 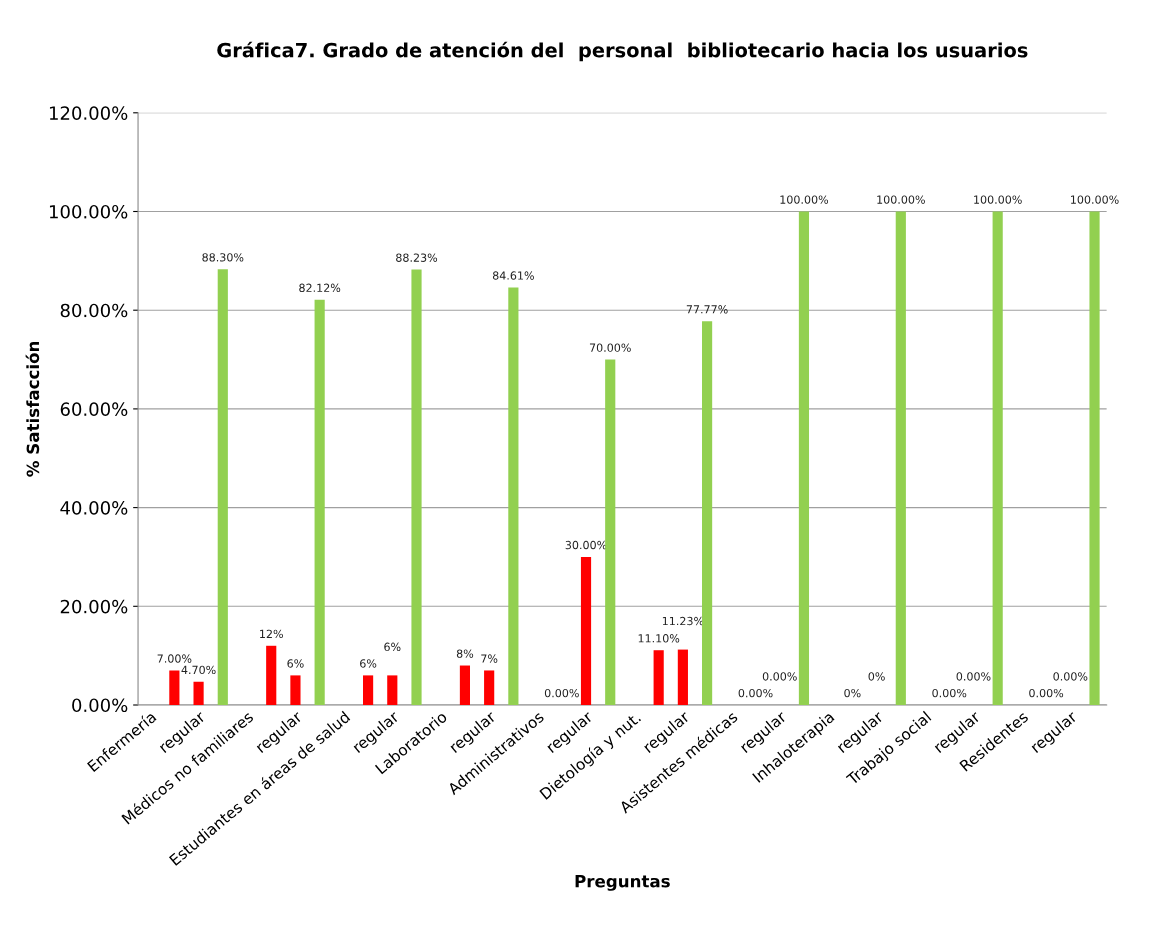 I want to click on y-tick-label: 40.00%, so click(x=94, y=508).